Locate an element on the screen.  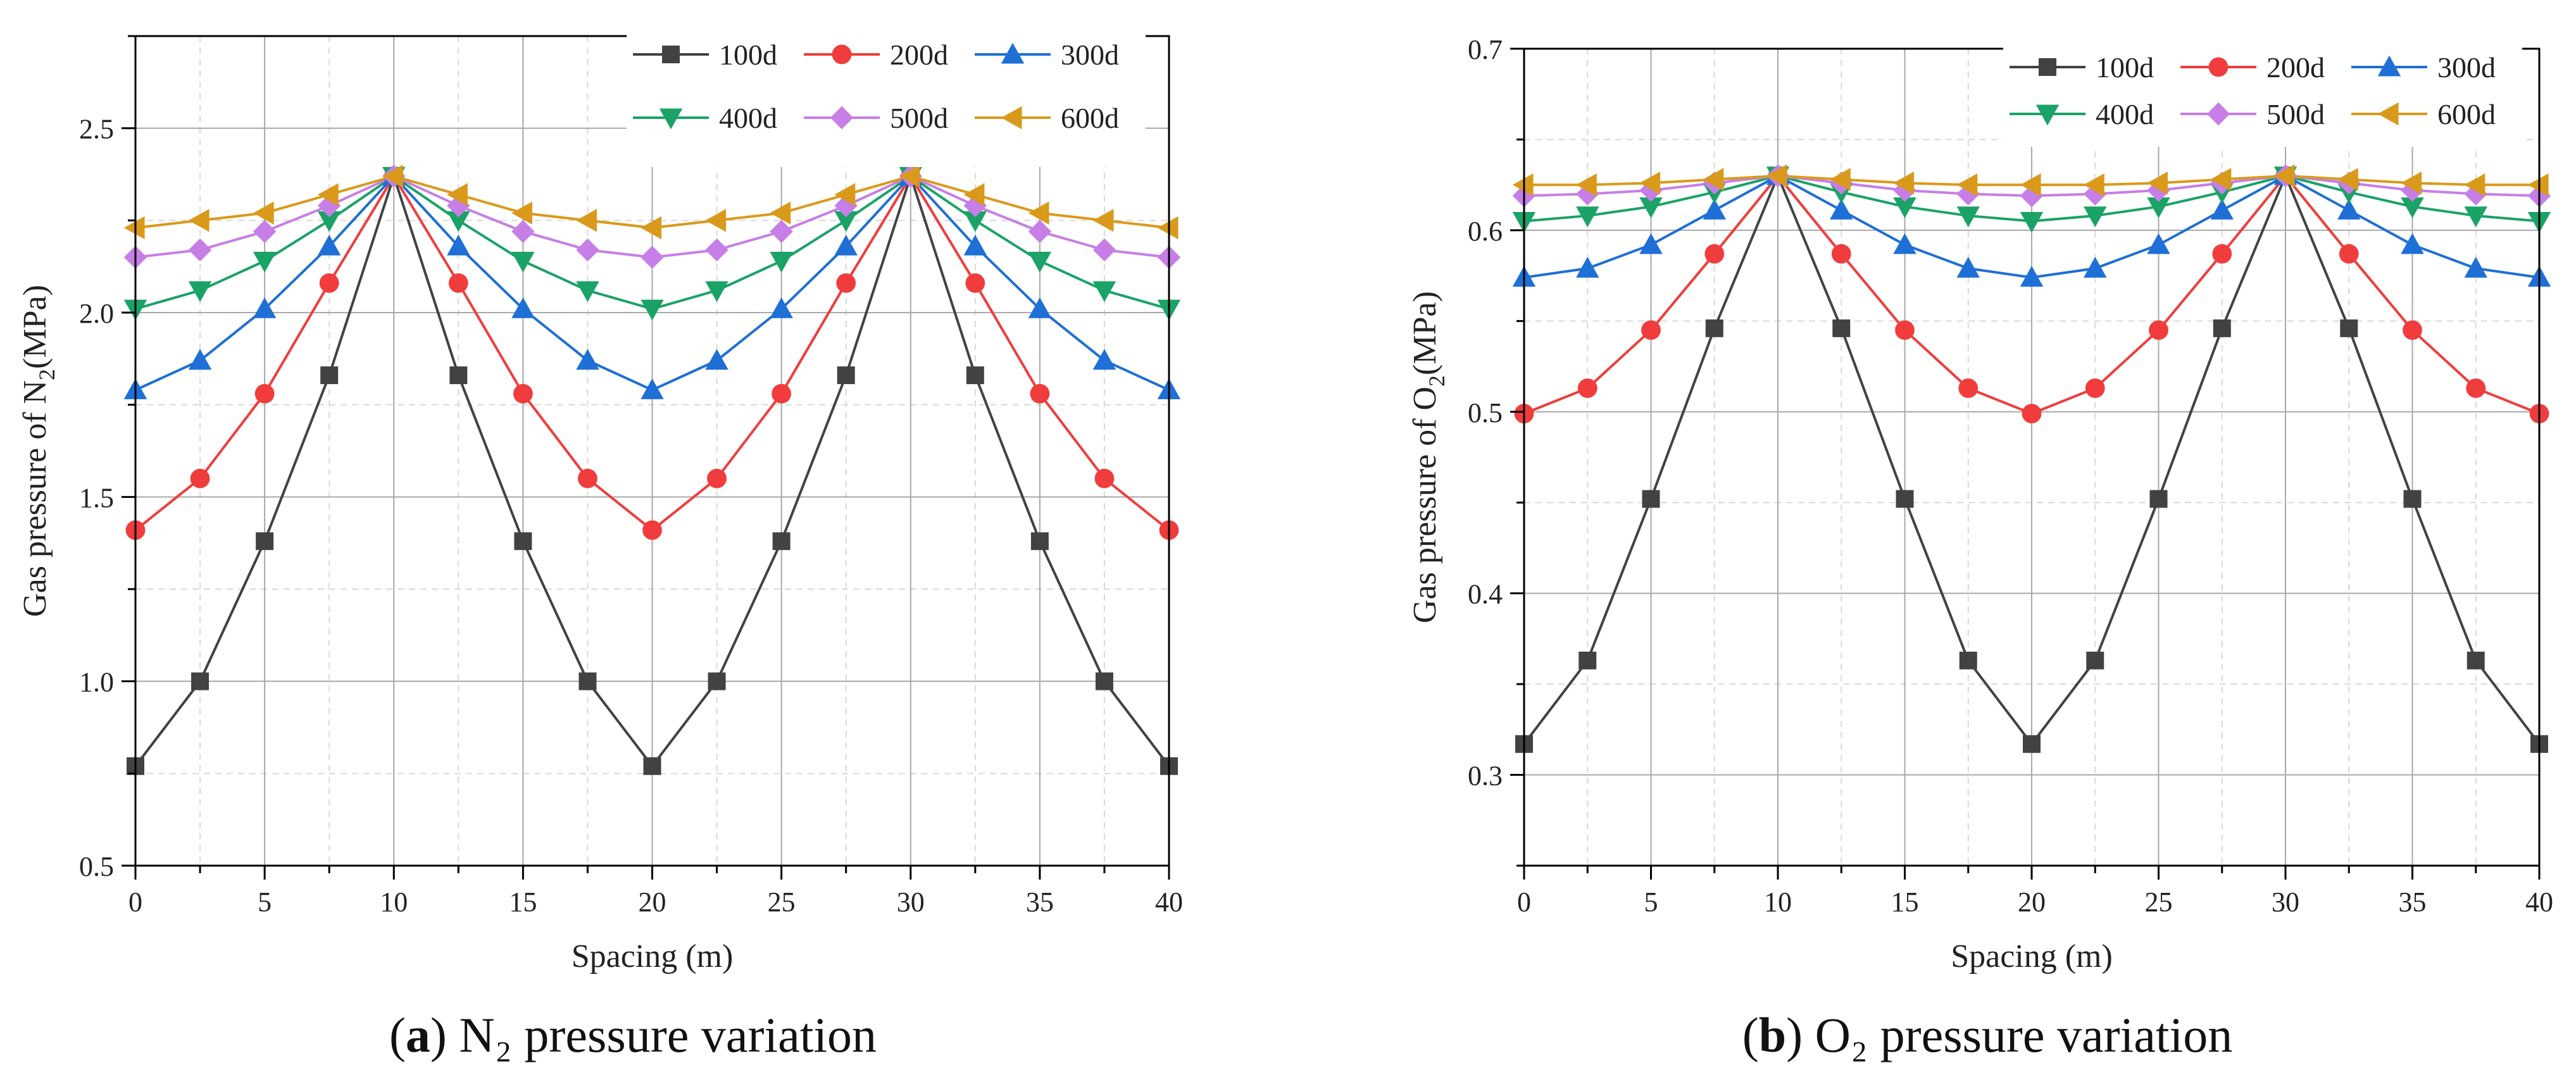
y-axis-label: Gas pressure of O2(MPa) is located at coordinates (1428, 457).